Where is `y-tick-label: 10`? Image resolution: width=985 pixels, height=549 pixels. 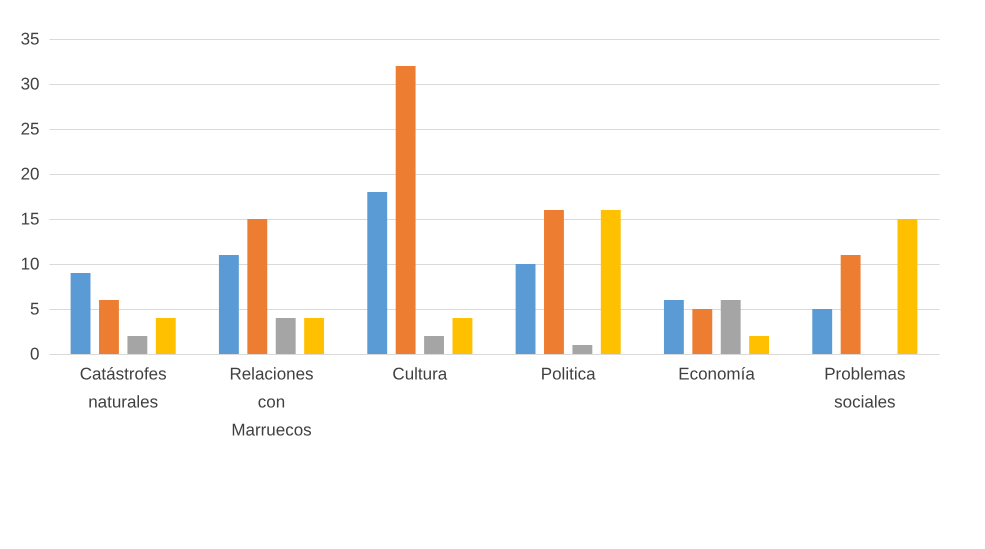
y-tick-label: 10 is located at coordinates (30, 264).